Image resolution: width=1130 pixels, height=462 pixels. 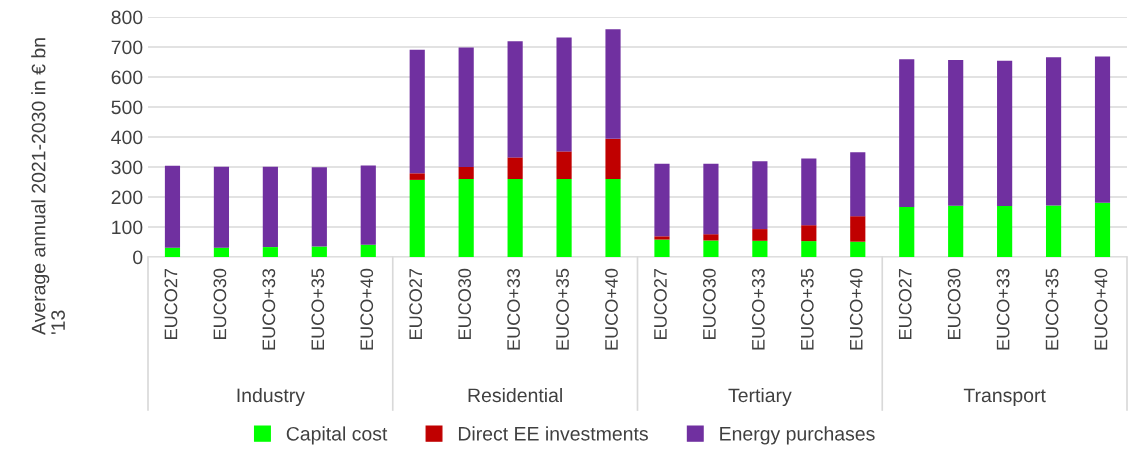 I want to click on y-tick-label: 500, so click(x=127, y=107).